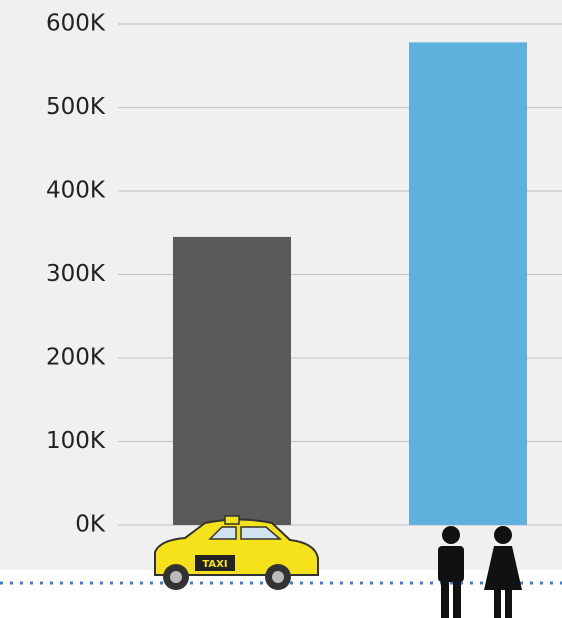  What do you see at coordinates (76, 358) in the screenshot?
I see `y-tick-label: 200K` at bounding box center [76, 358].